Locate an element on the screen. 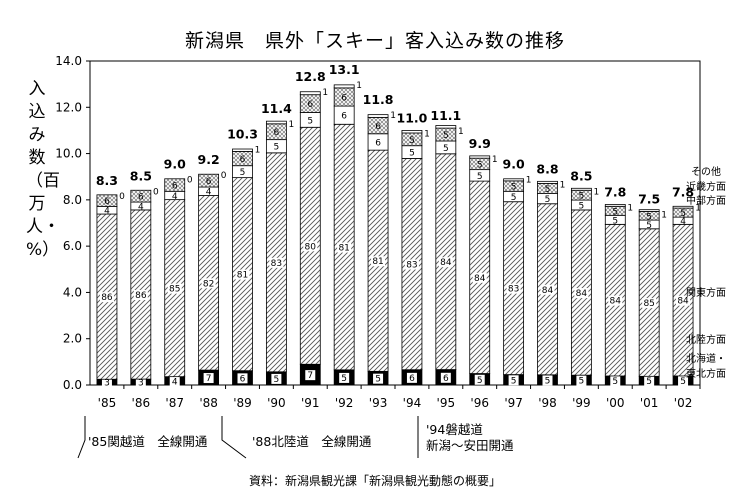 Image resolution: width=750 pixels, height=500 pixels. annotation-brackets is located at coordinates (248, 437).